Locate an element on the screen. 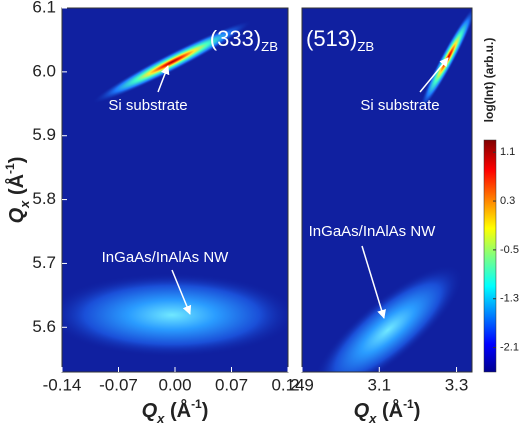  x-tick-label: 0.14 is located at coordinates (287, 384).